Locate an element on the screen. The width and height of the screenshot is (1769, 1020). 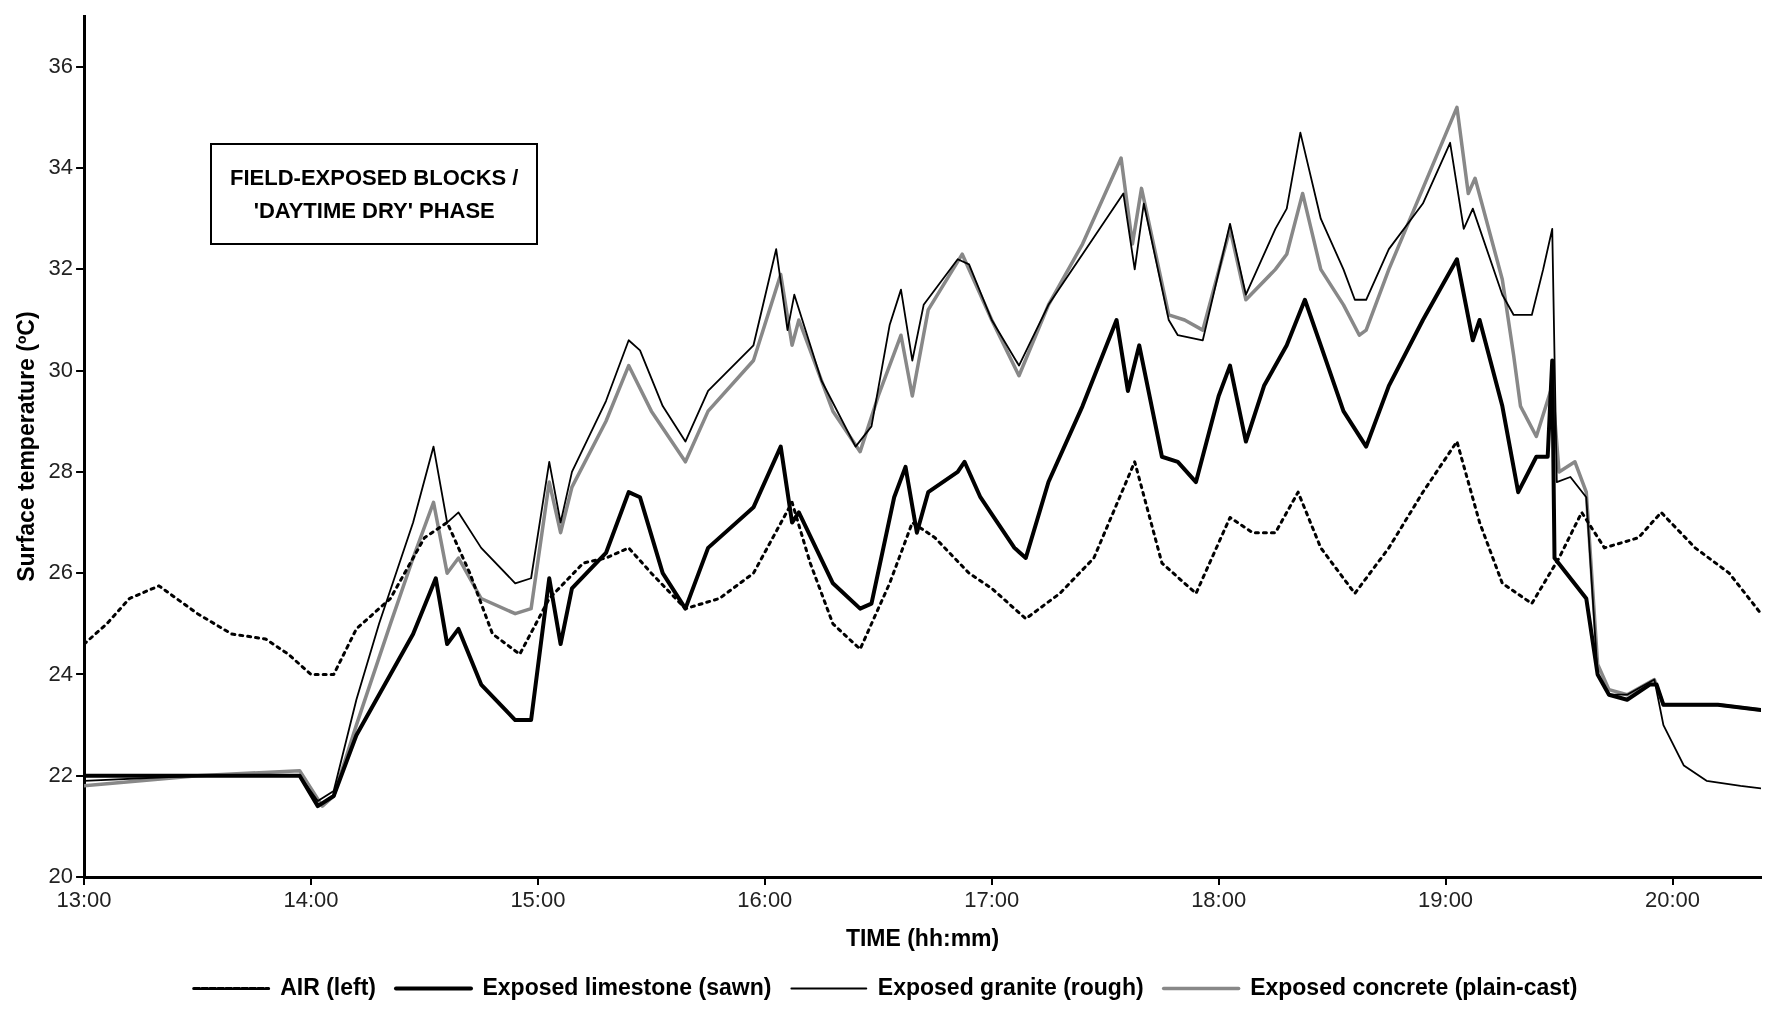
x-tick-label: 18:00 is located at coordinates (1219, 900).